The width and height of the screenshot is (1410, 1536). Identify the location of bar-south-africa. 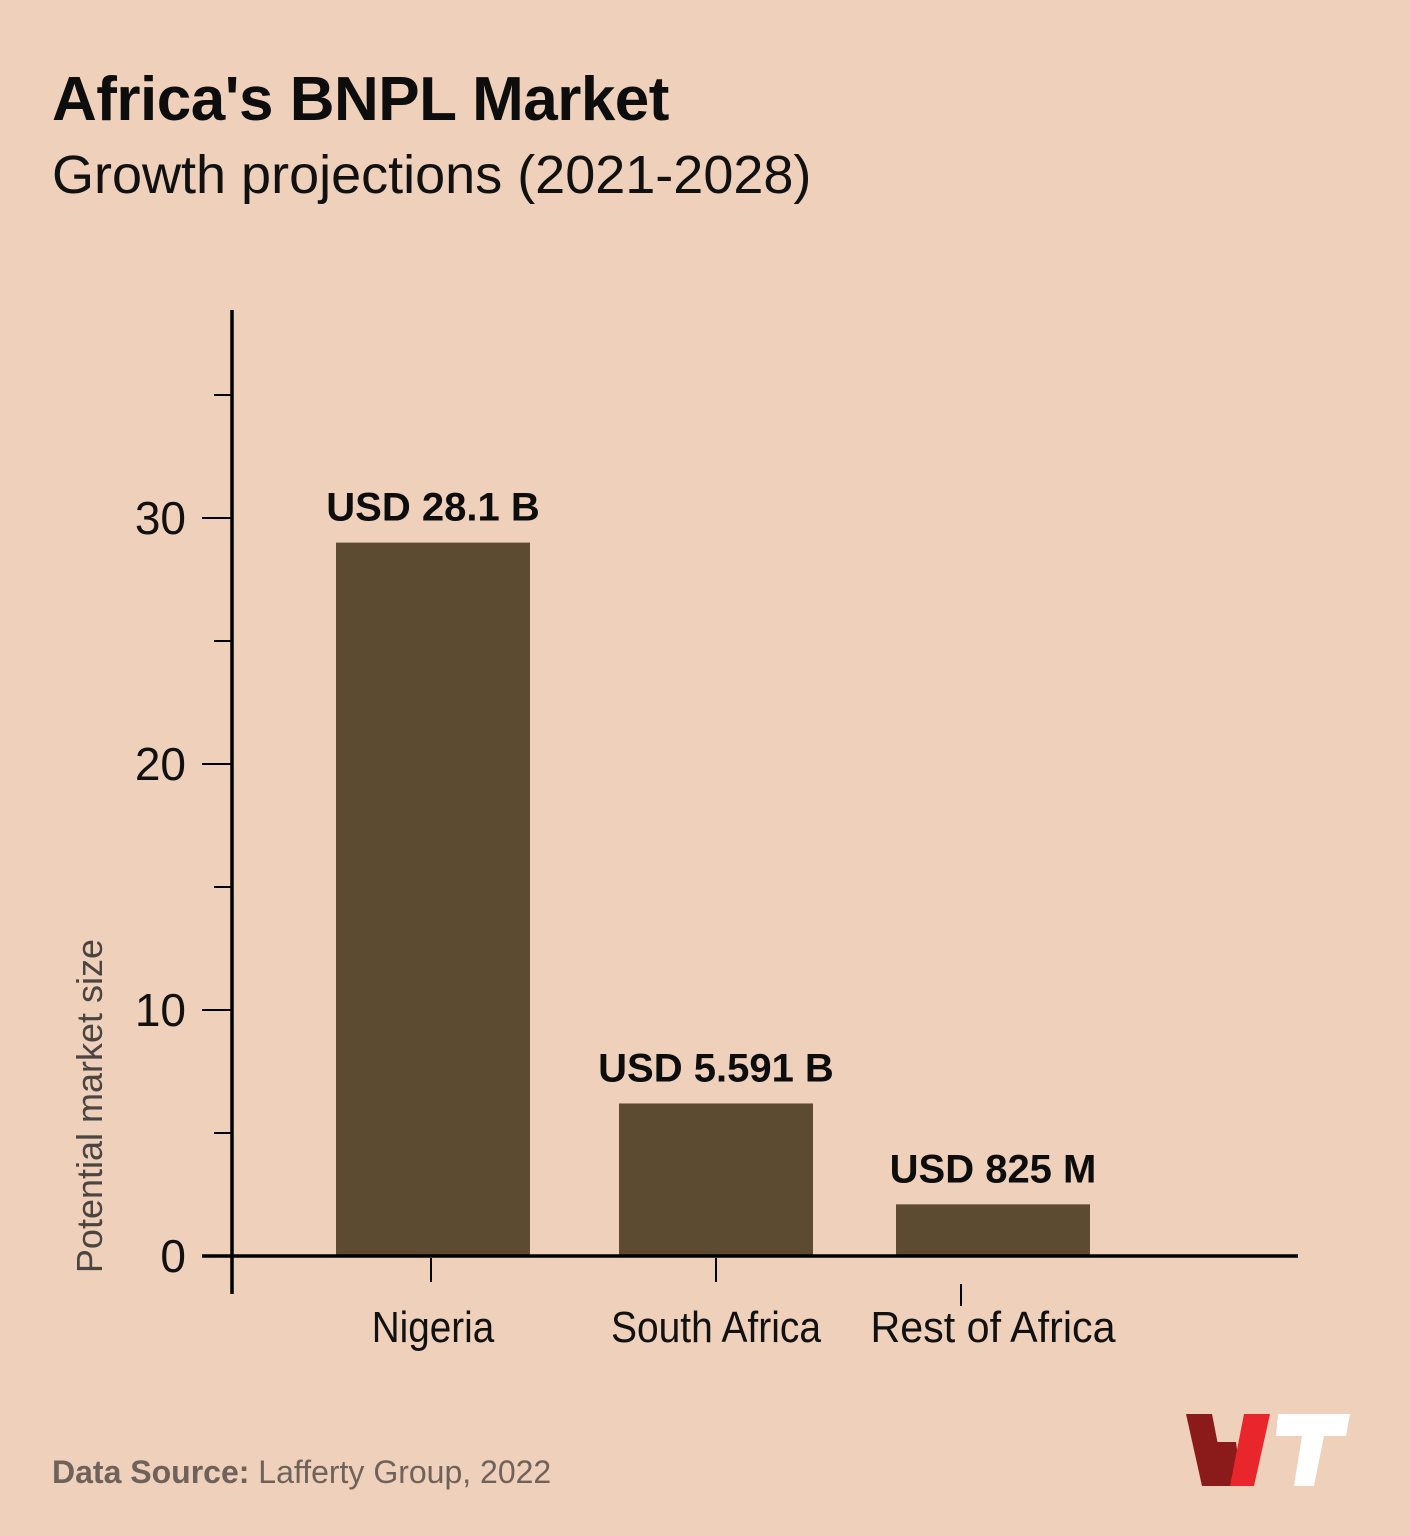
(716, 1179).